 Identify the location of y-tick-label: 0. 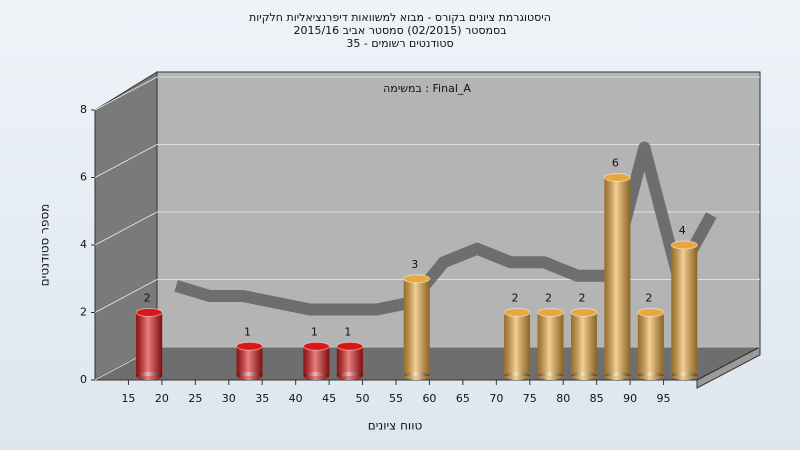
(83, 379).